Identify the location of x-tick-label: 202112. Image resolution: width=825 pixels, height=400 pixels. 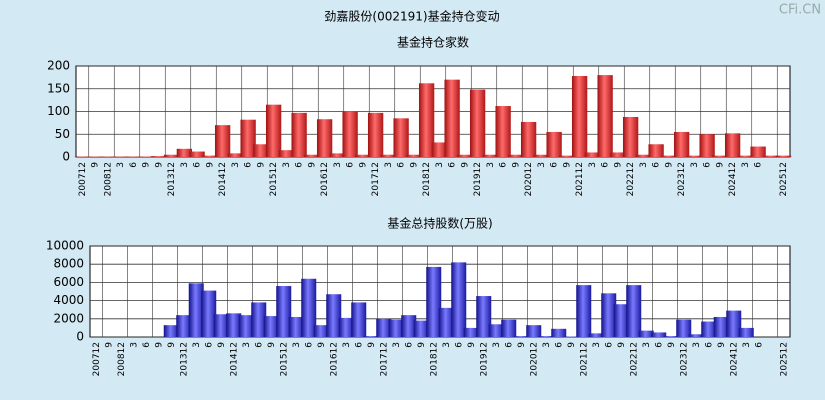
(580, 179).